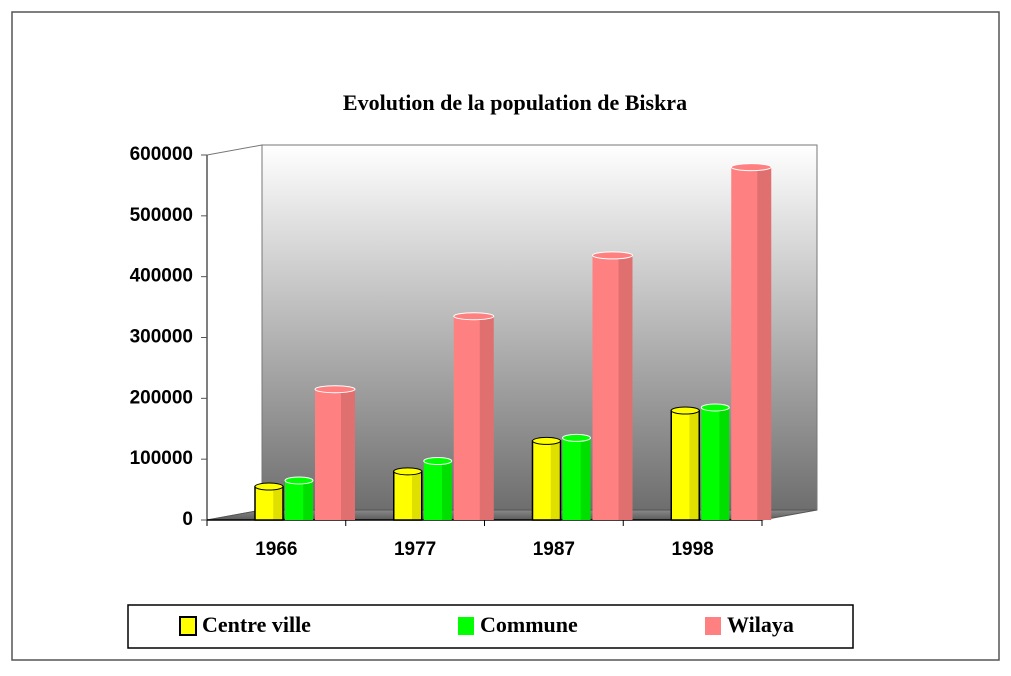 This screenshot has height=676, width=1011. Describe the element at coordinates (161, 337) in the screenshot. I see `y-tick-label: 300000` at that location.